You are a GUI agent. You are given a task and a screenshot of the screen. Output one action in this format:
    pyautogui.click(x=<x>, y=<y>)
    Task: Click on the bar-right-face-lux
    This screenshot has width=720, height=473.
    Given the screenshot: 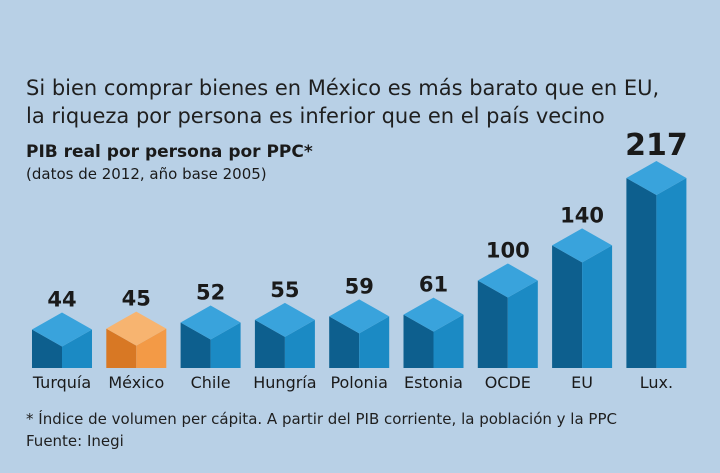 What is the action you would take?
    pyautogui.click(x=671, y=273)
    